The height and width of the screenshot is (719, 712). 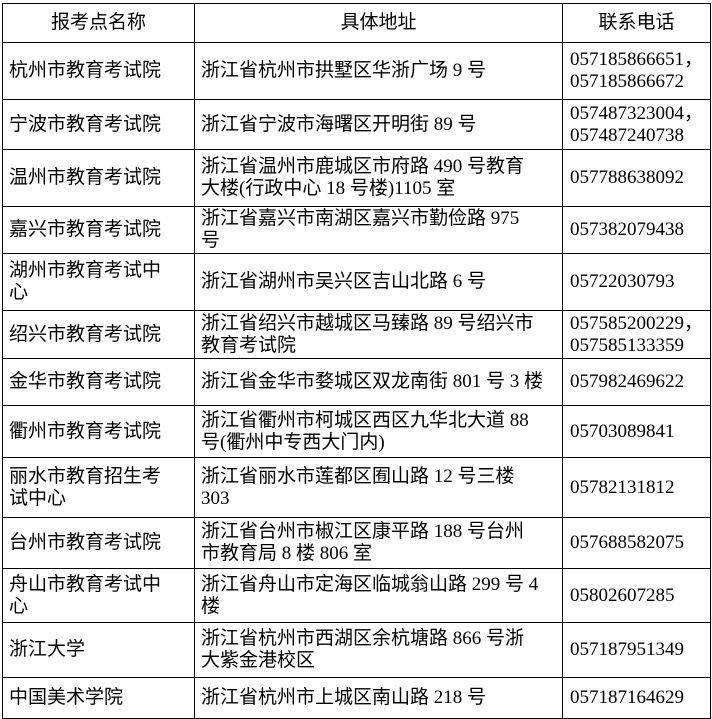 I want to click on site-address-cell: 浙江省嘉兴市南湖区嘉兴市勤俭路 975 号, so click(x=378, y=230).